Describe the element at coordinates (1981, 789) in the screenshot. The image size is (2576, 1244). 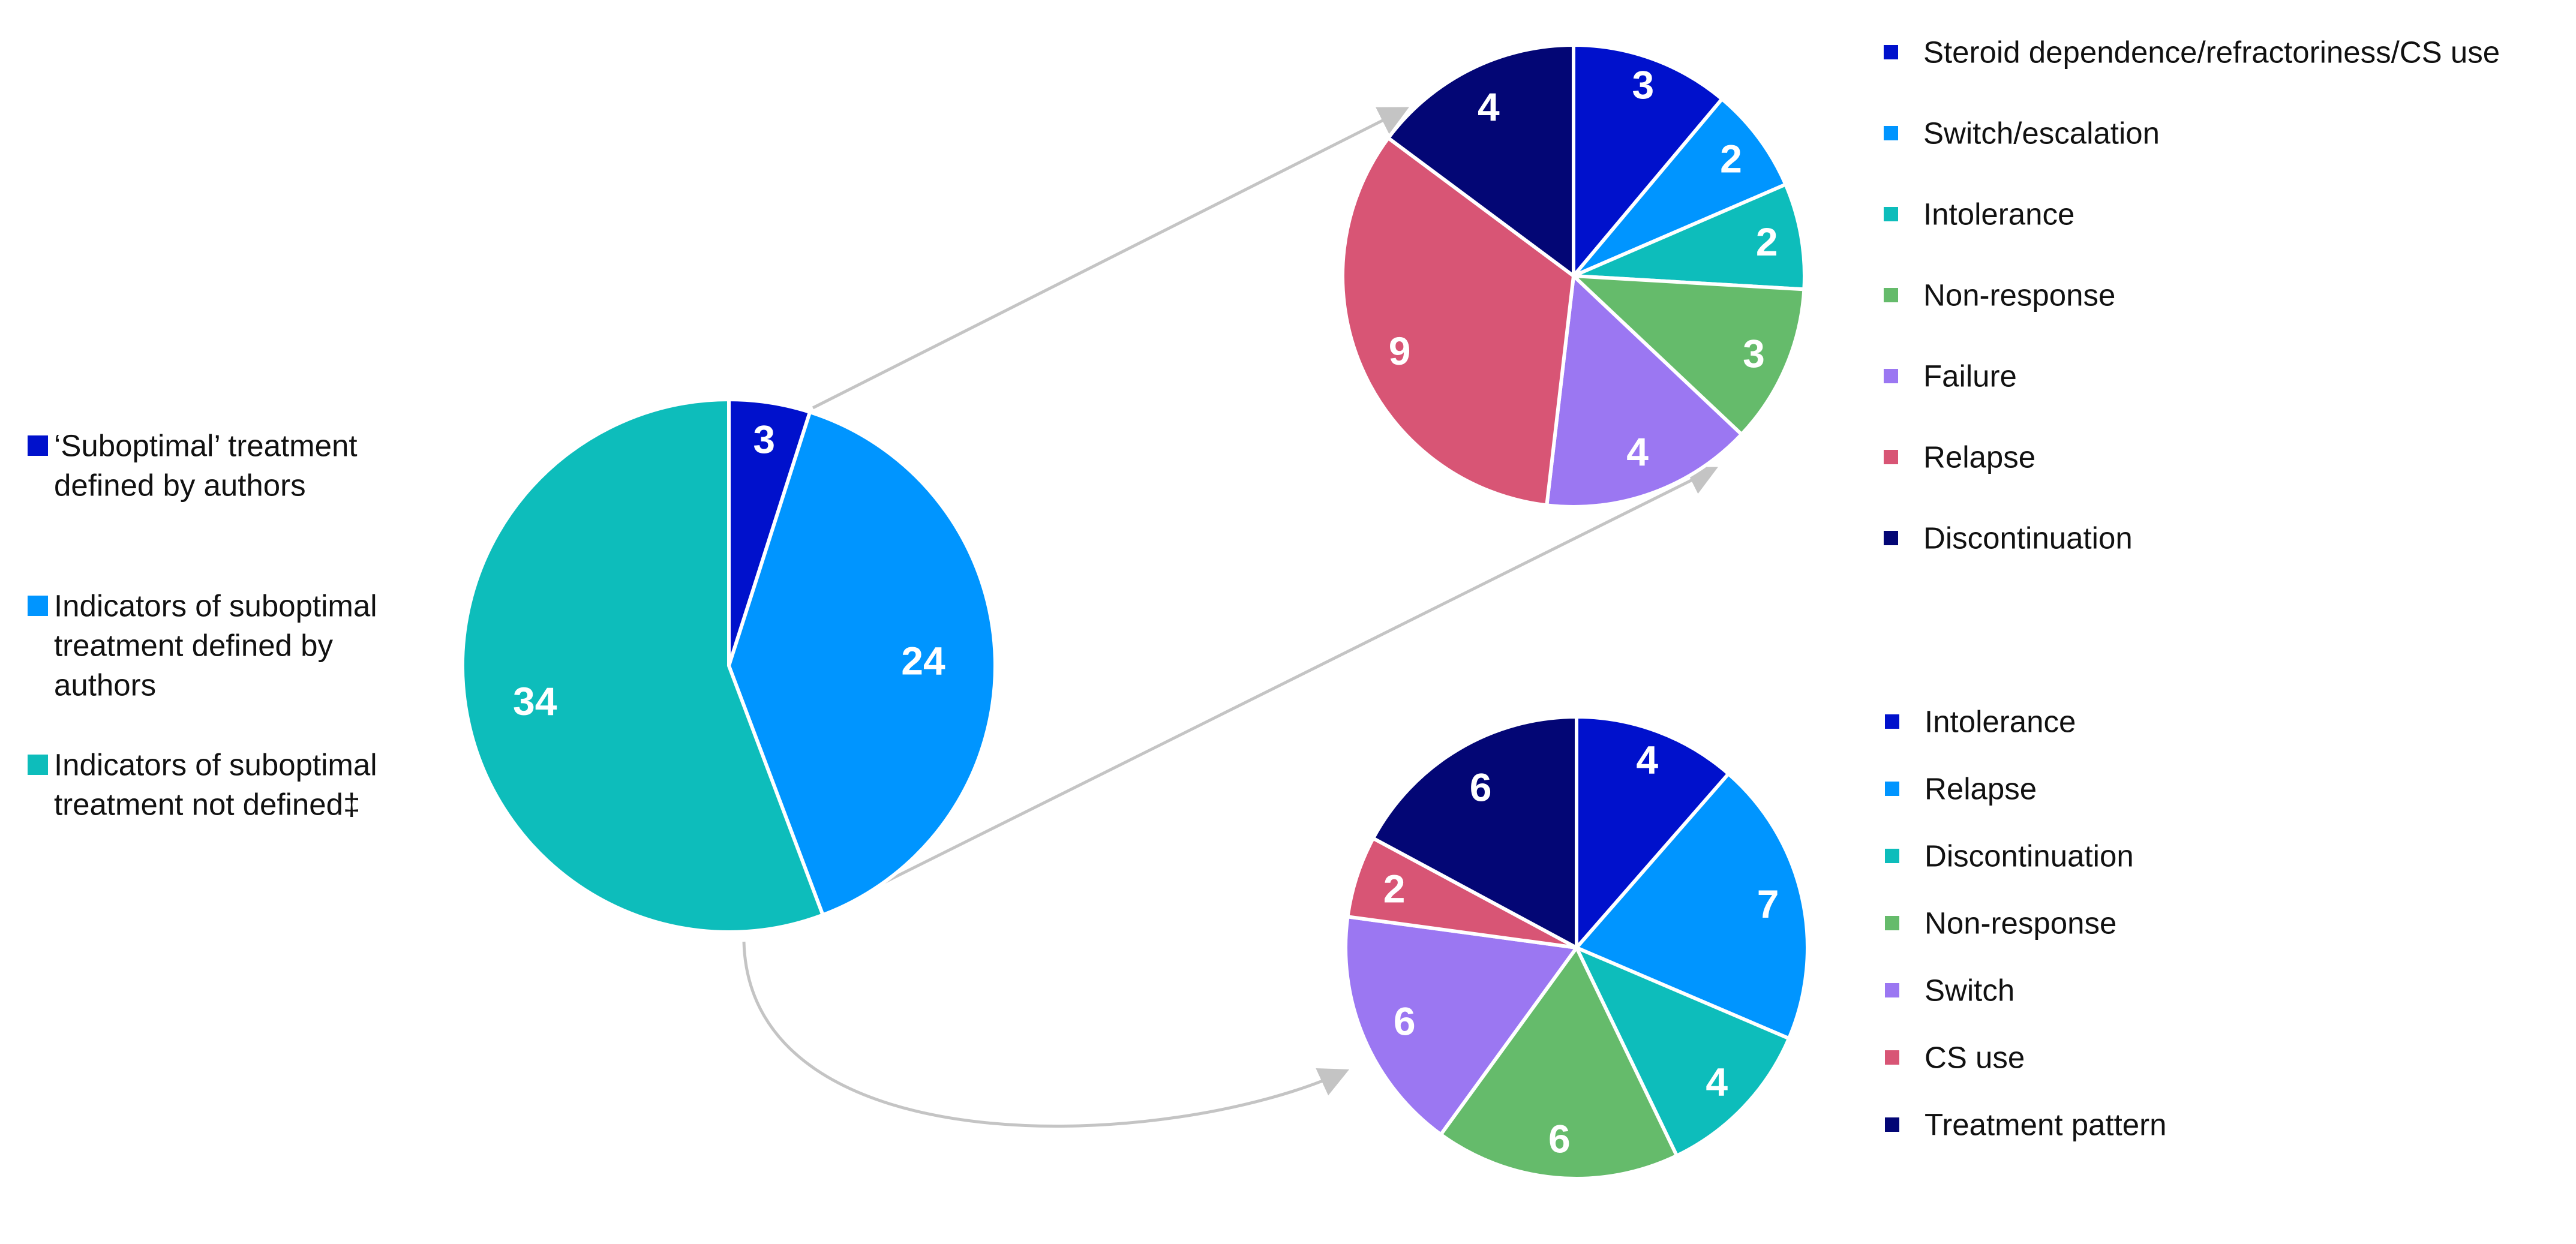
I see `lower-pie-legend-label-2: Relapse` at that location.